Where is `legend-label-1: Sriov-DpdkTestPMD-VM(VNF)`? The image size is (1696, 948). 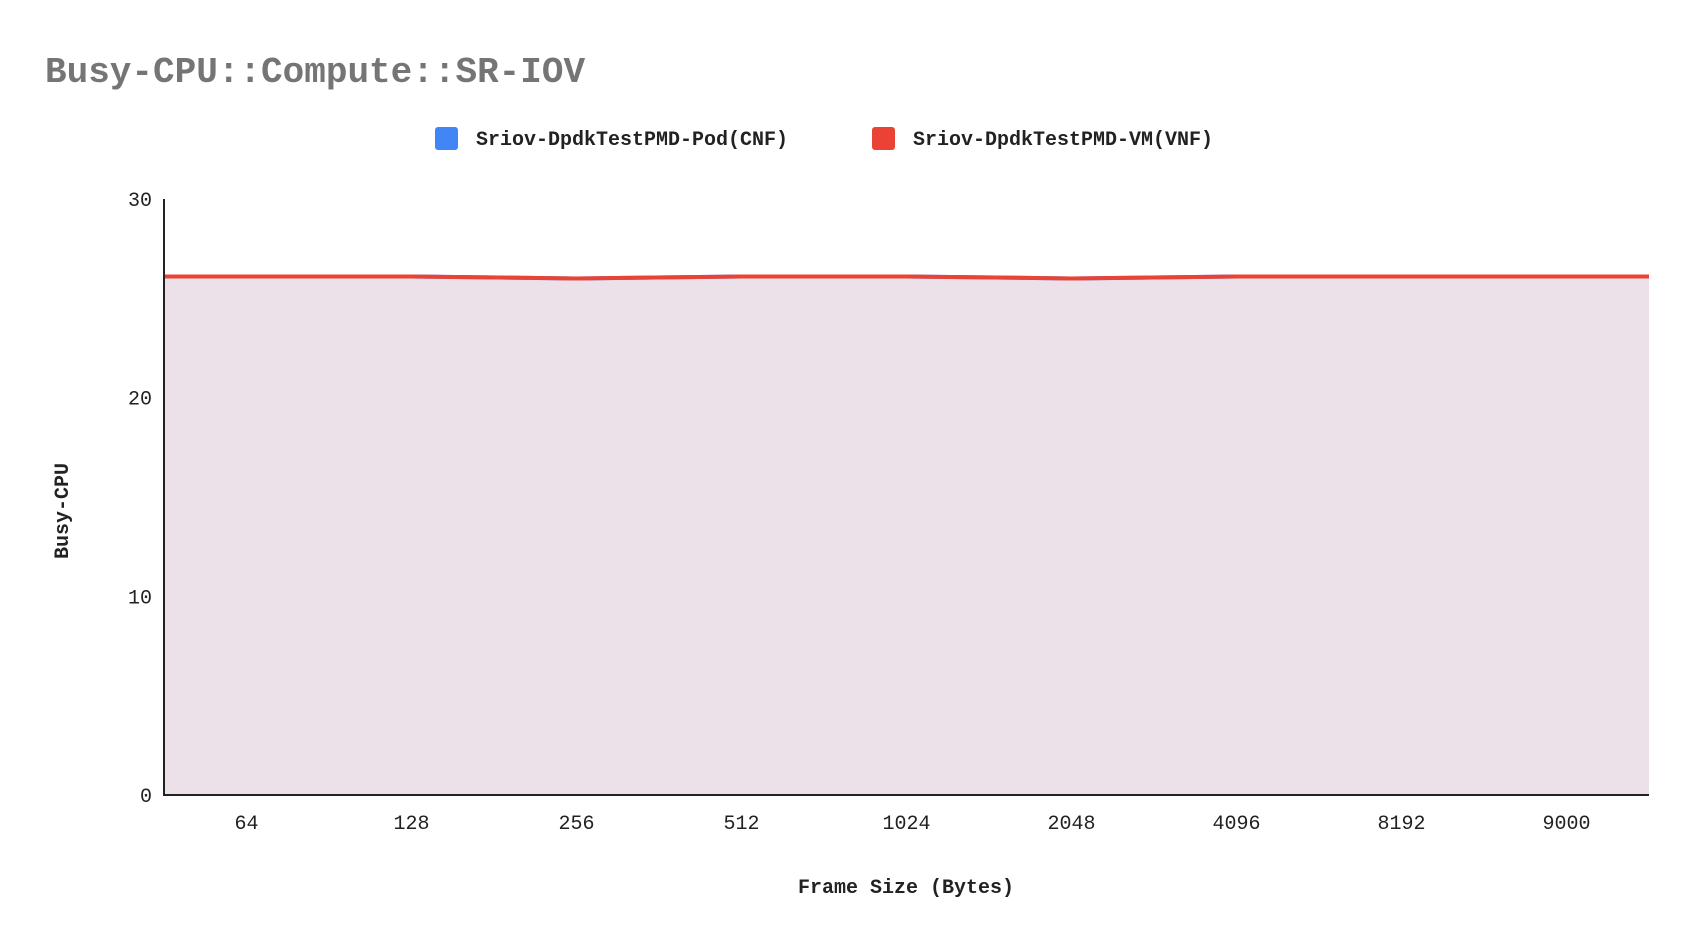 legend-label-1: Sriov-DpdkTestPMD-VM(VNF) is located at coordinates (1063, 140).